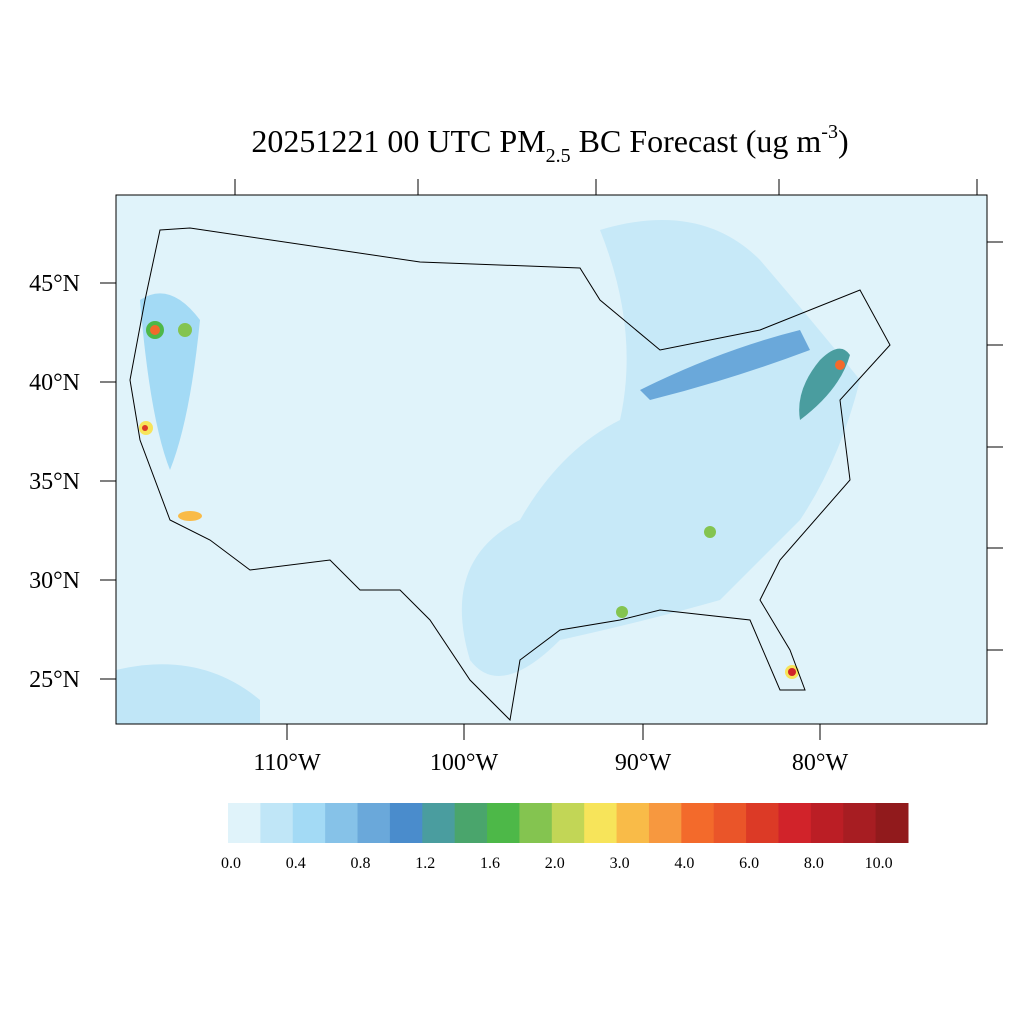 This screenshot has width=1024, height=1024. What do you see at coordinates (287, 763) in the screenshot?
I see `lon-label: 110°W` at bounding box center [287, 763].